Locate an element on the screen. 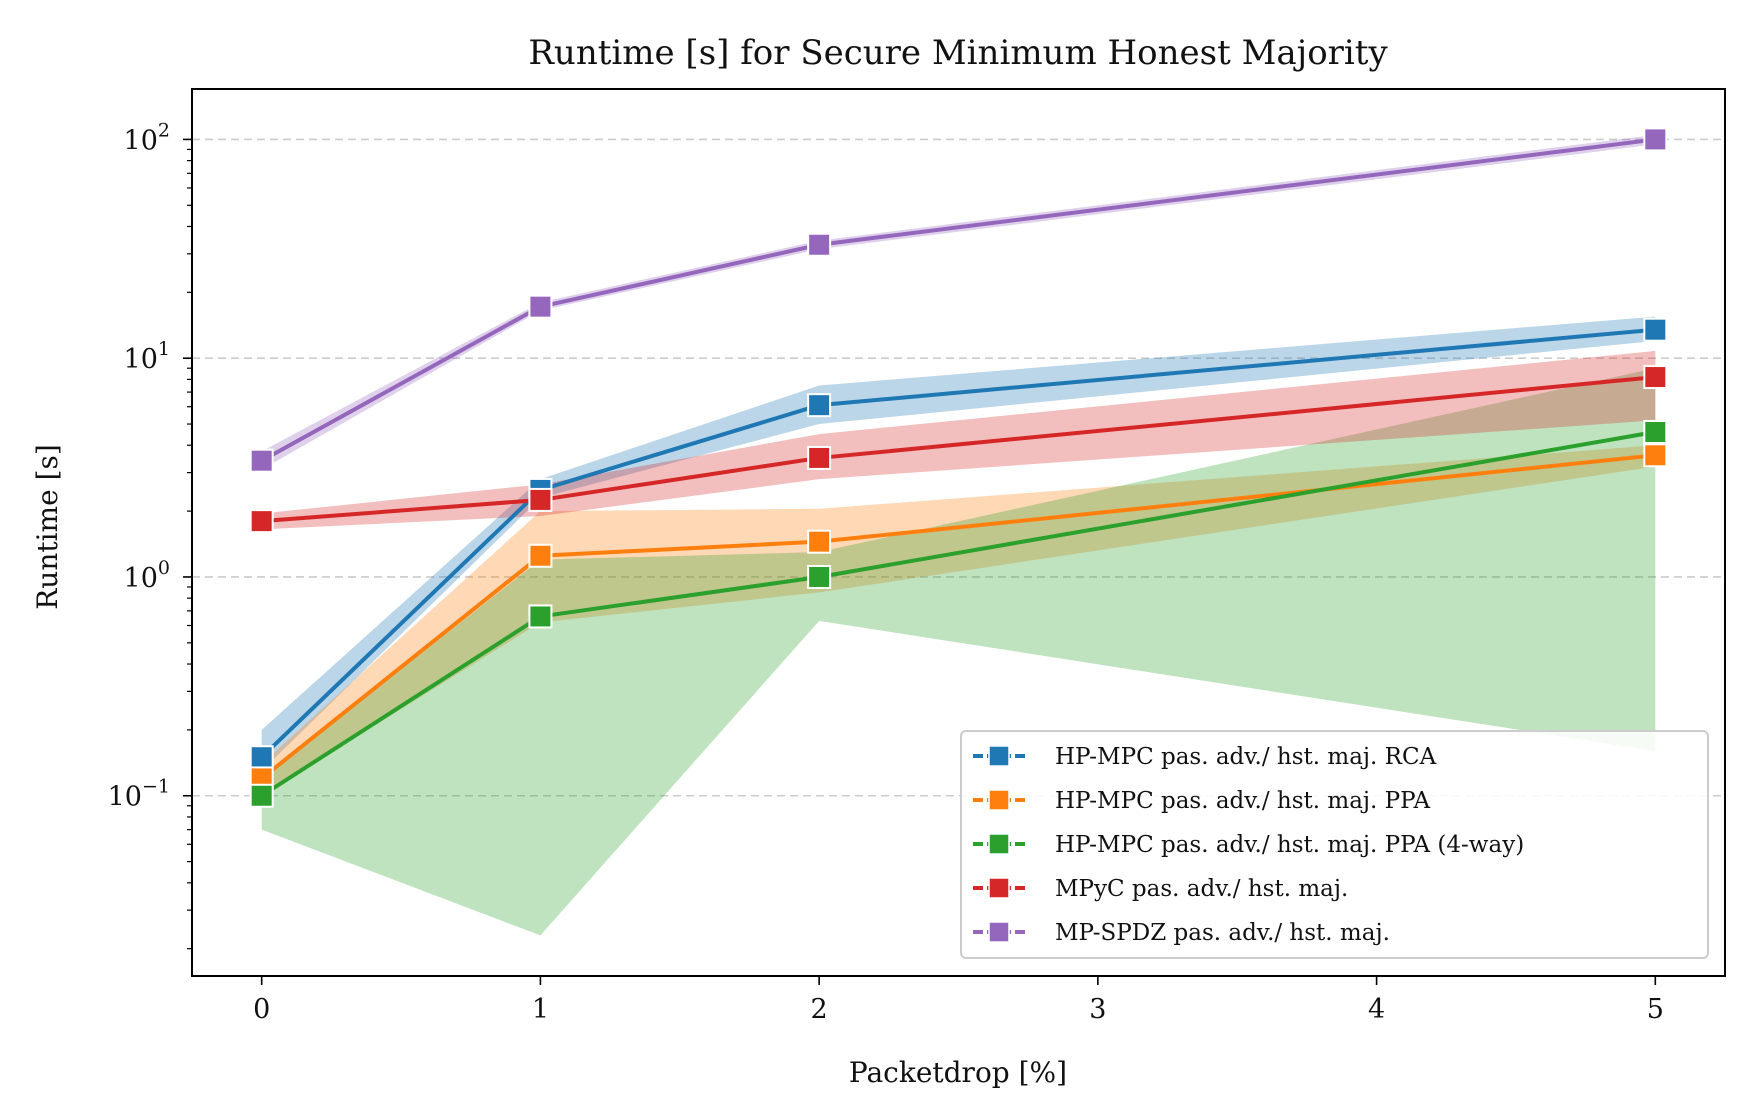 This screenshot has height=1119, width=1752. x-tick-label: 2 is located at coordinates (819, 1009).